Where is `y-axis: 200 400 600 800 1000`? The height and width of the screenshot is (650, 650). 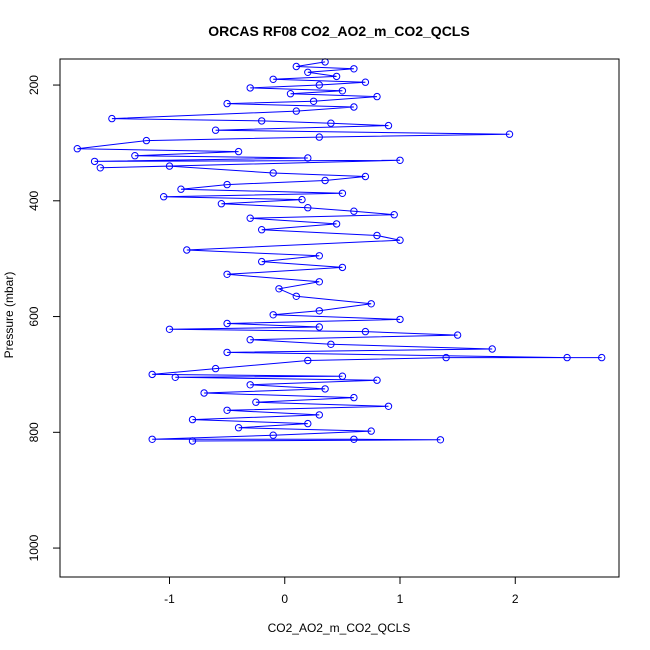
y-axis: 200 400 600 800 1000 is located at coordinates (44, 318).